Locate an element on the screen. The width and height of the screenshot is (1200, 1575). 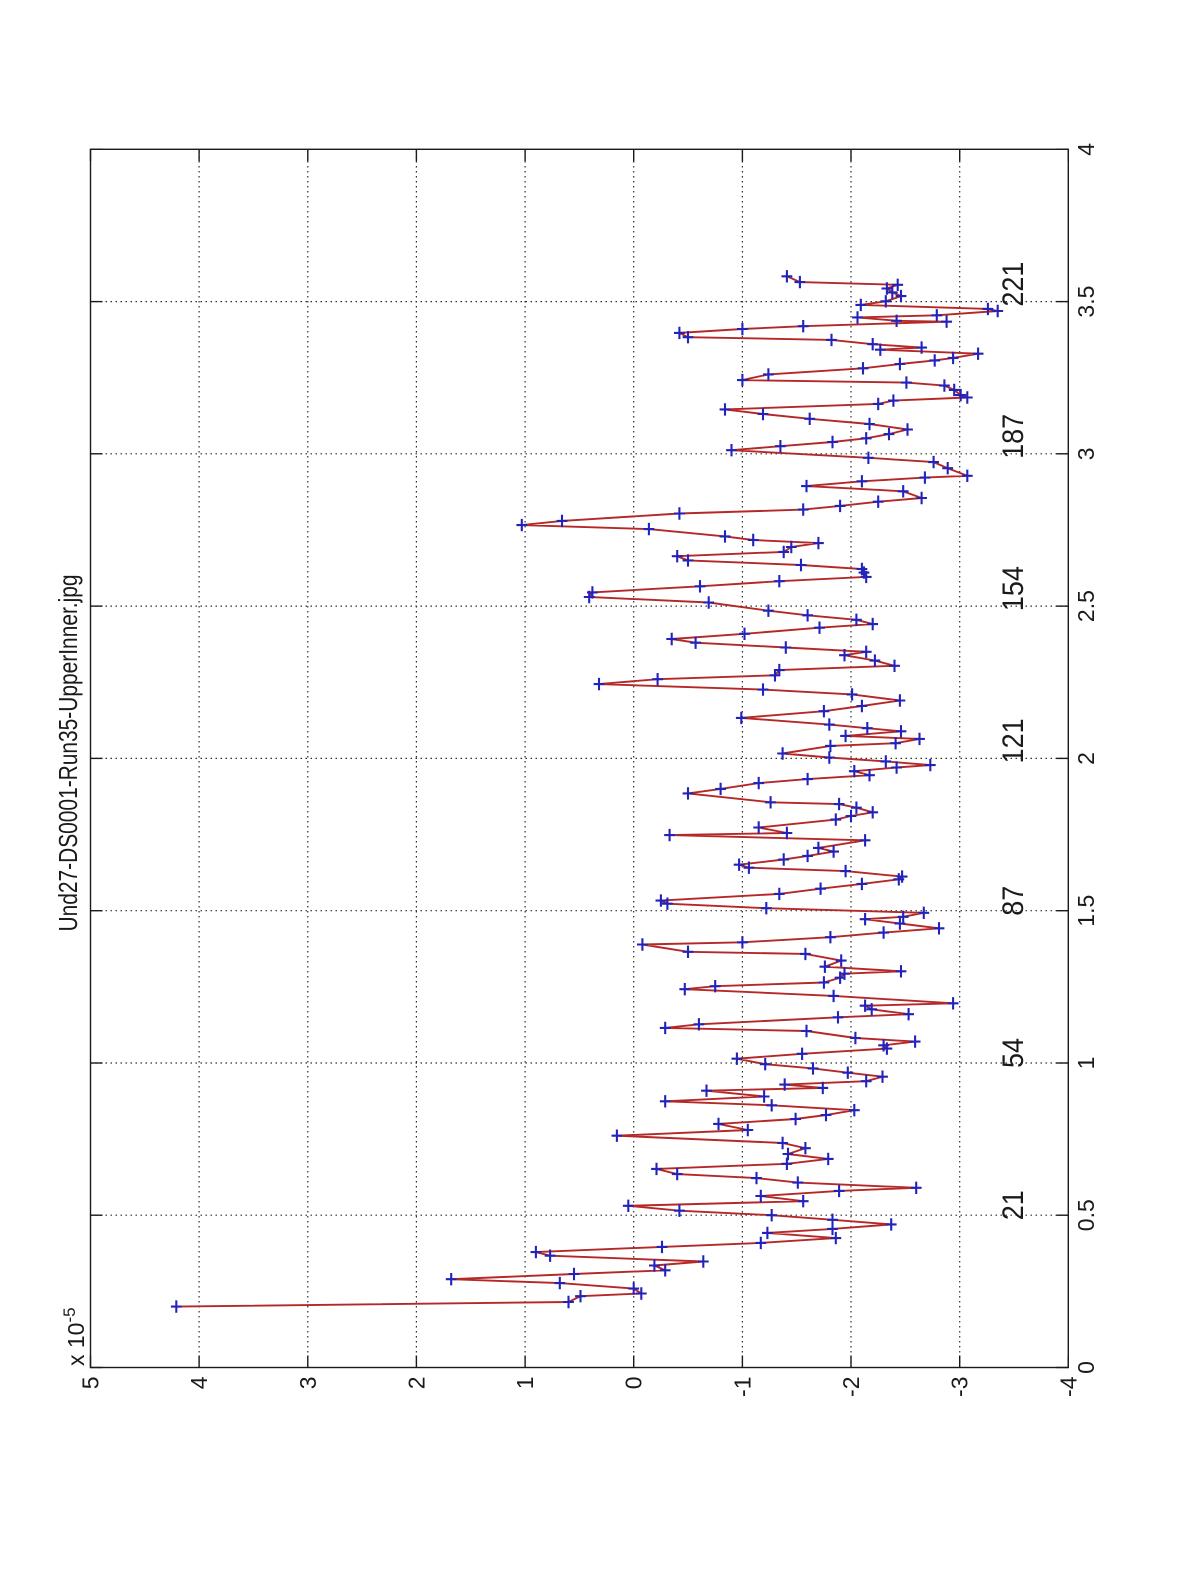
svg-text: 21 is located at coordinates (1013, 1205).